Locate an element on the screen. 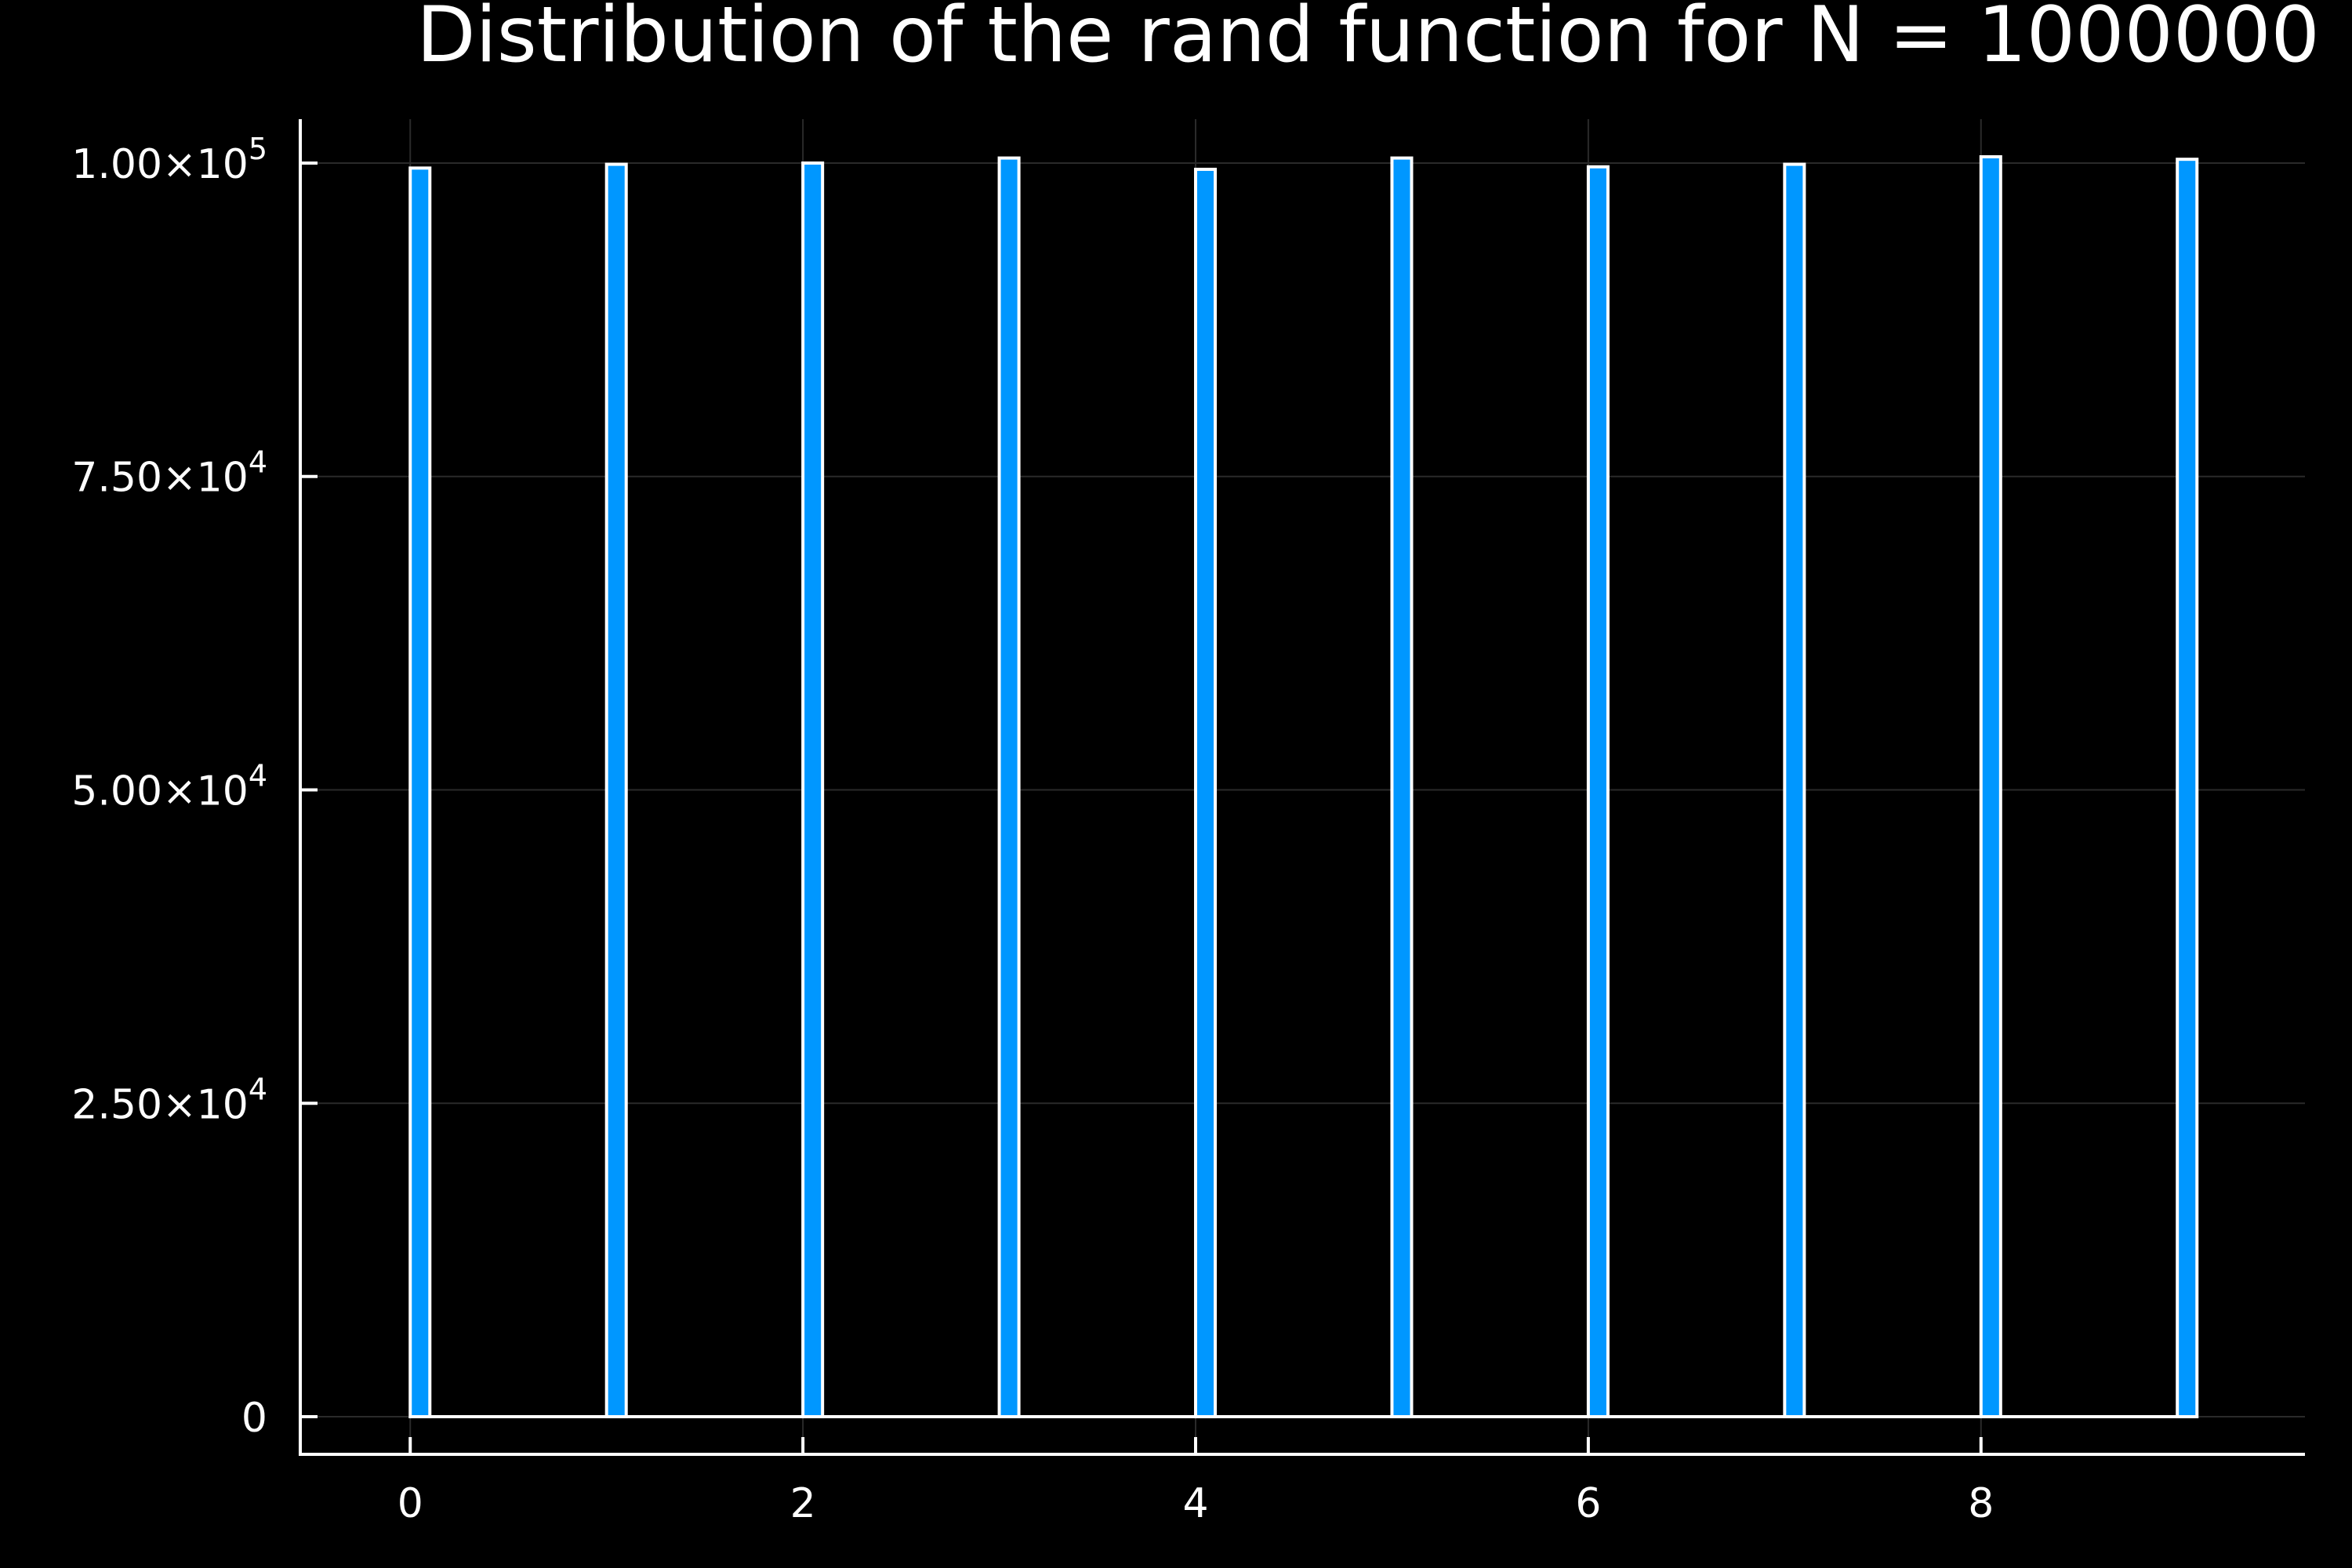  y-tick-mantissa-2: 5.00×10 is located at coordinates (160, 791).